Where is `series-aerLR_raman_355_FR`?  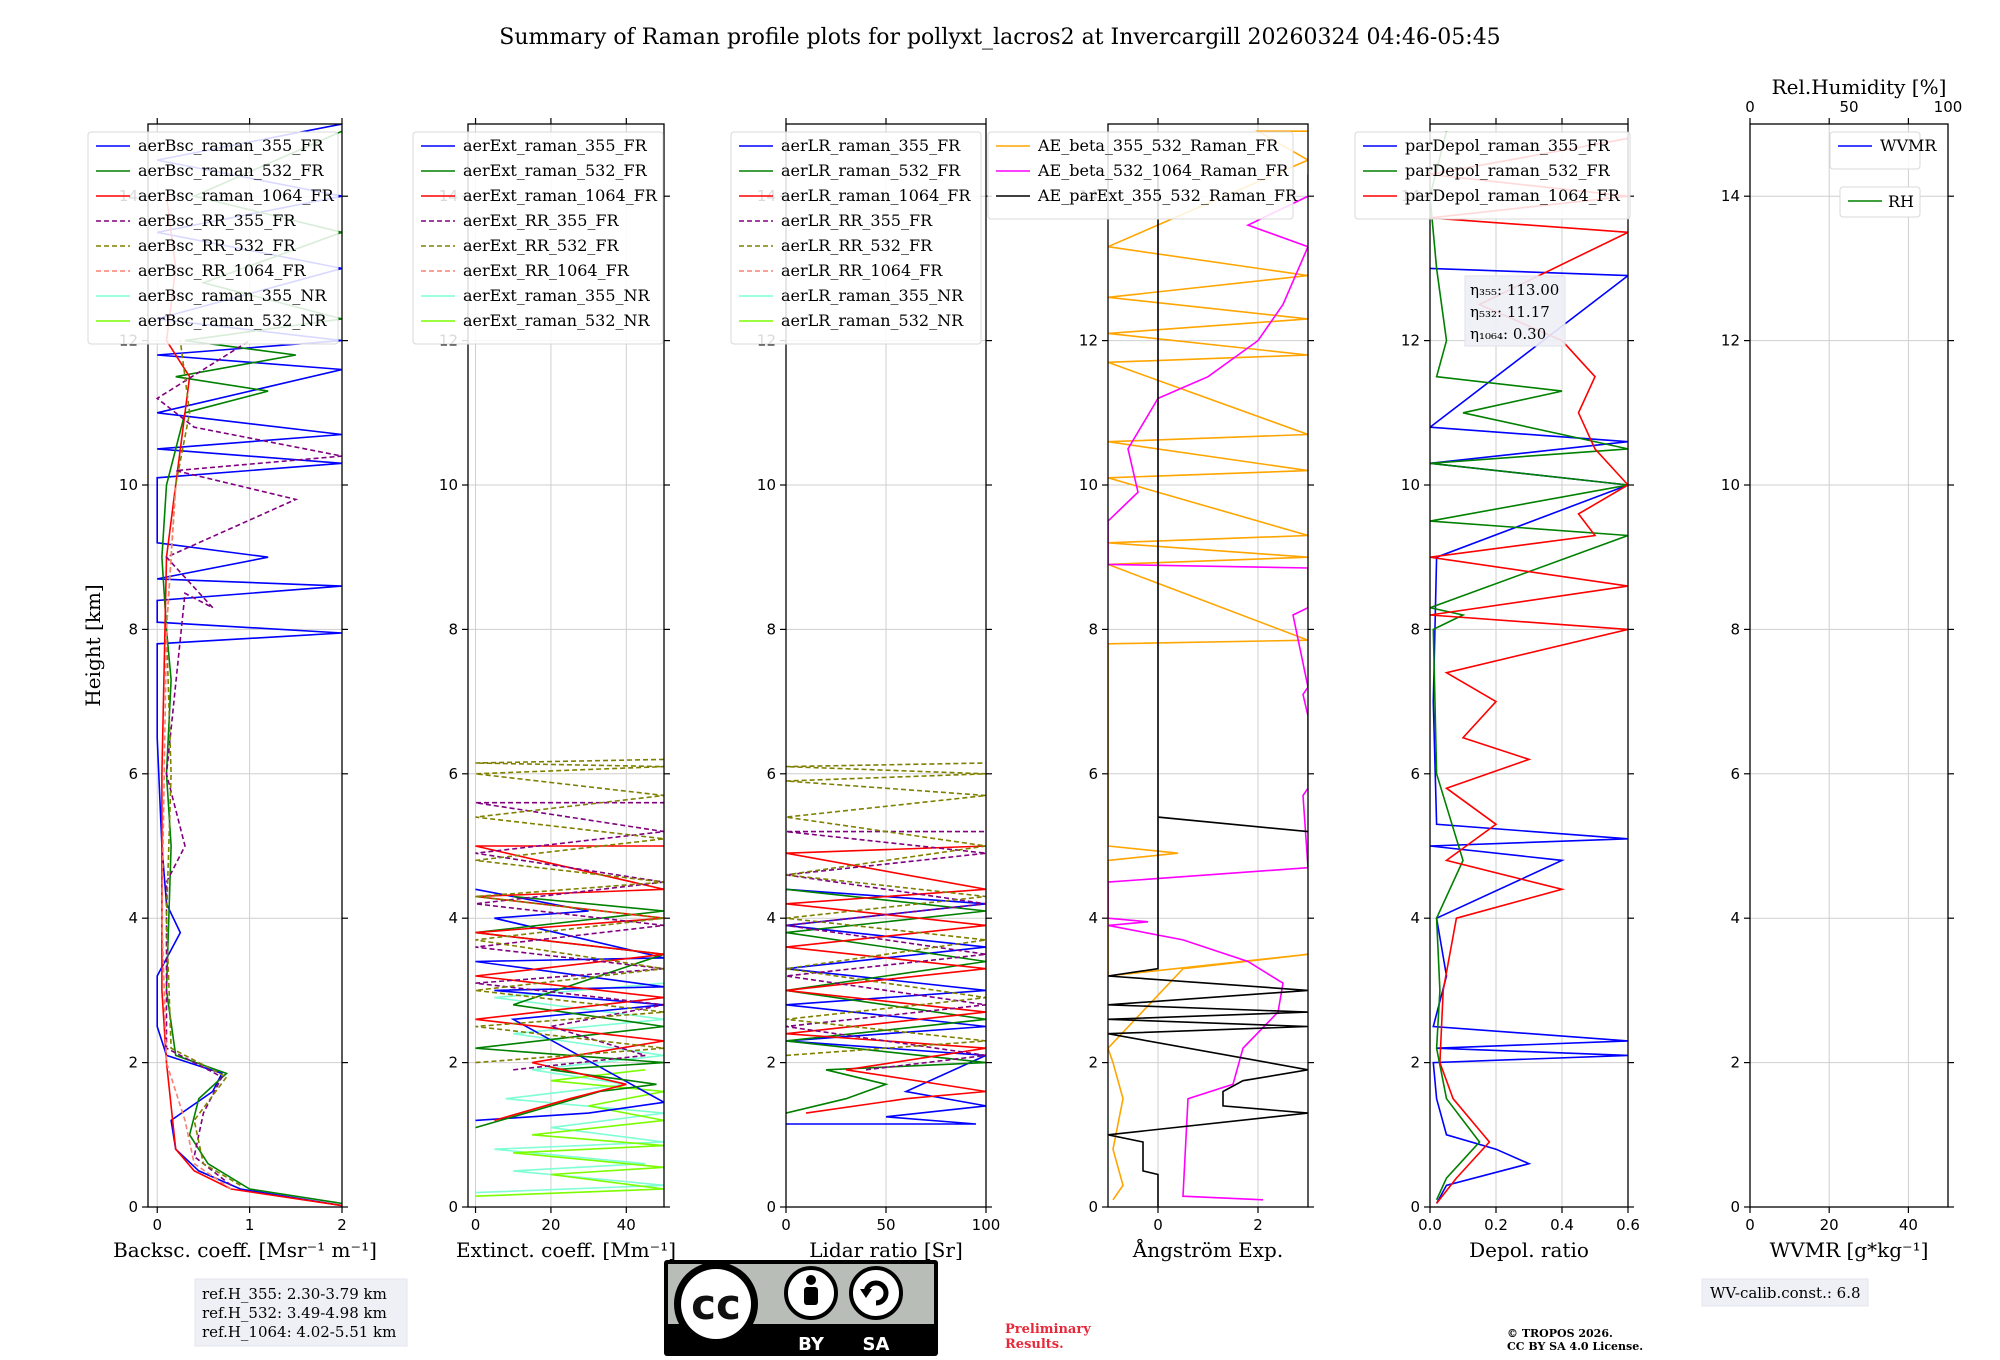
series-aerLR_raman_355_FR is located at coordinates (886, 1006).